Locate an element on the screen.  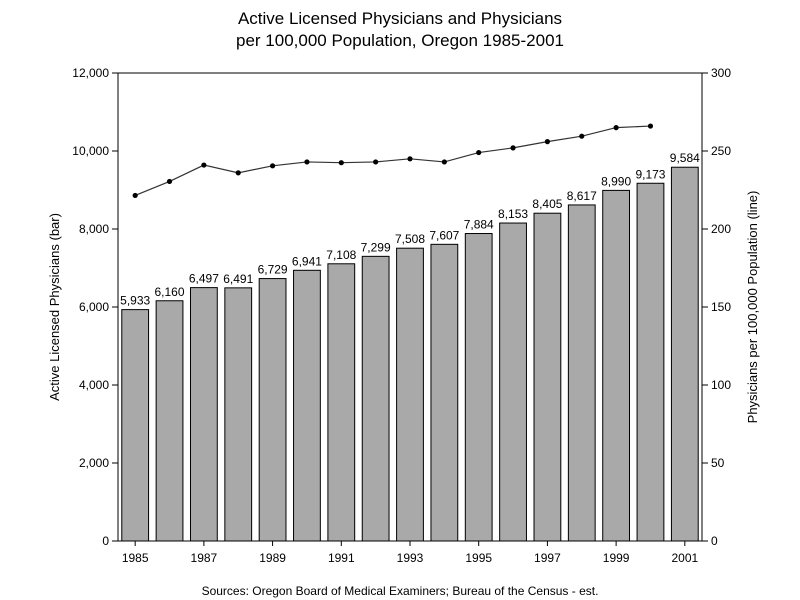
y-left-tick-label: 0 is located at coordinates (105, 541).